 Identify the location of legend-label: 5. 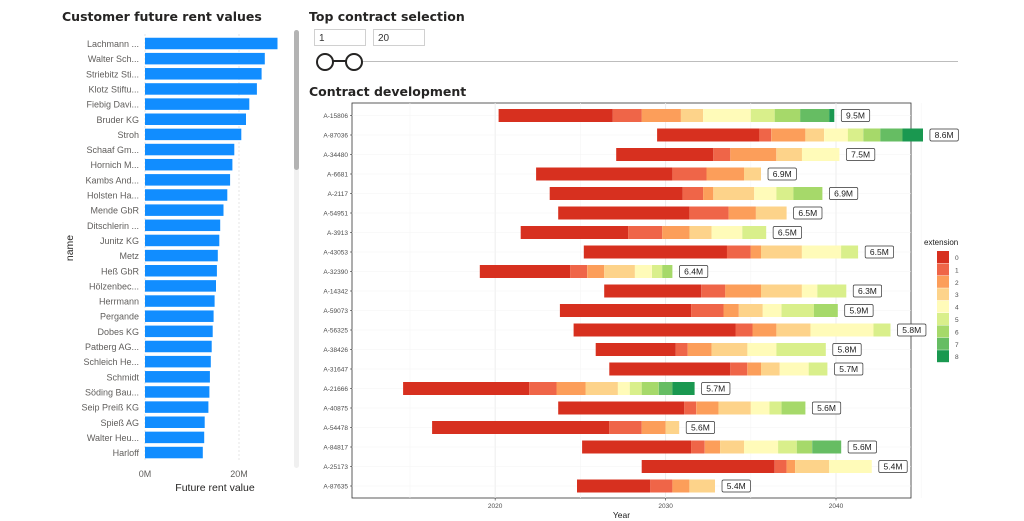
(957, 320).